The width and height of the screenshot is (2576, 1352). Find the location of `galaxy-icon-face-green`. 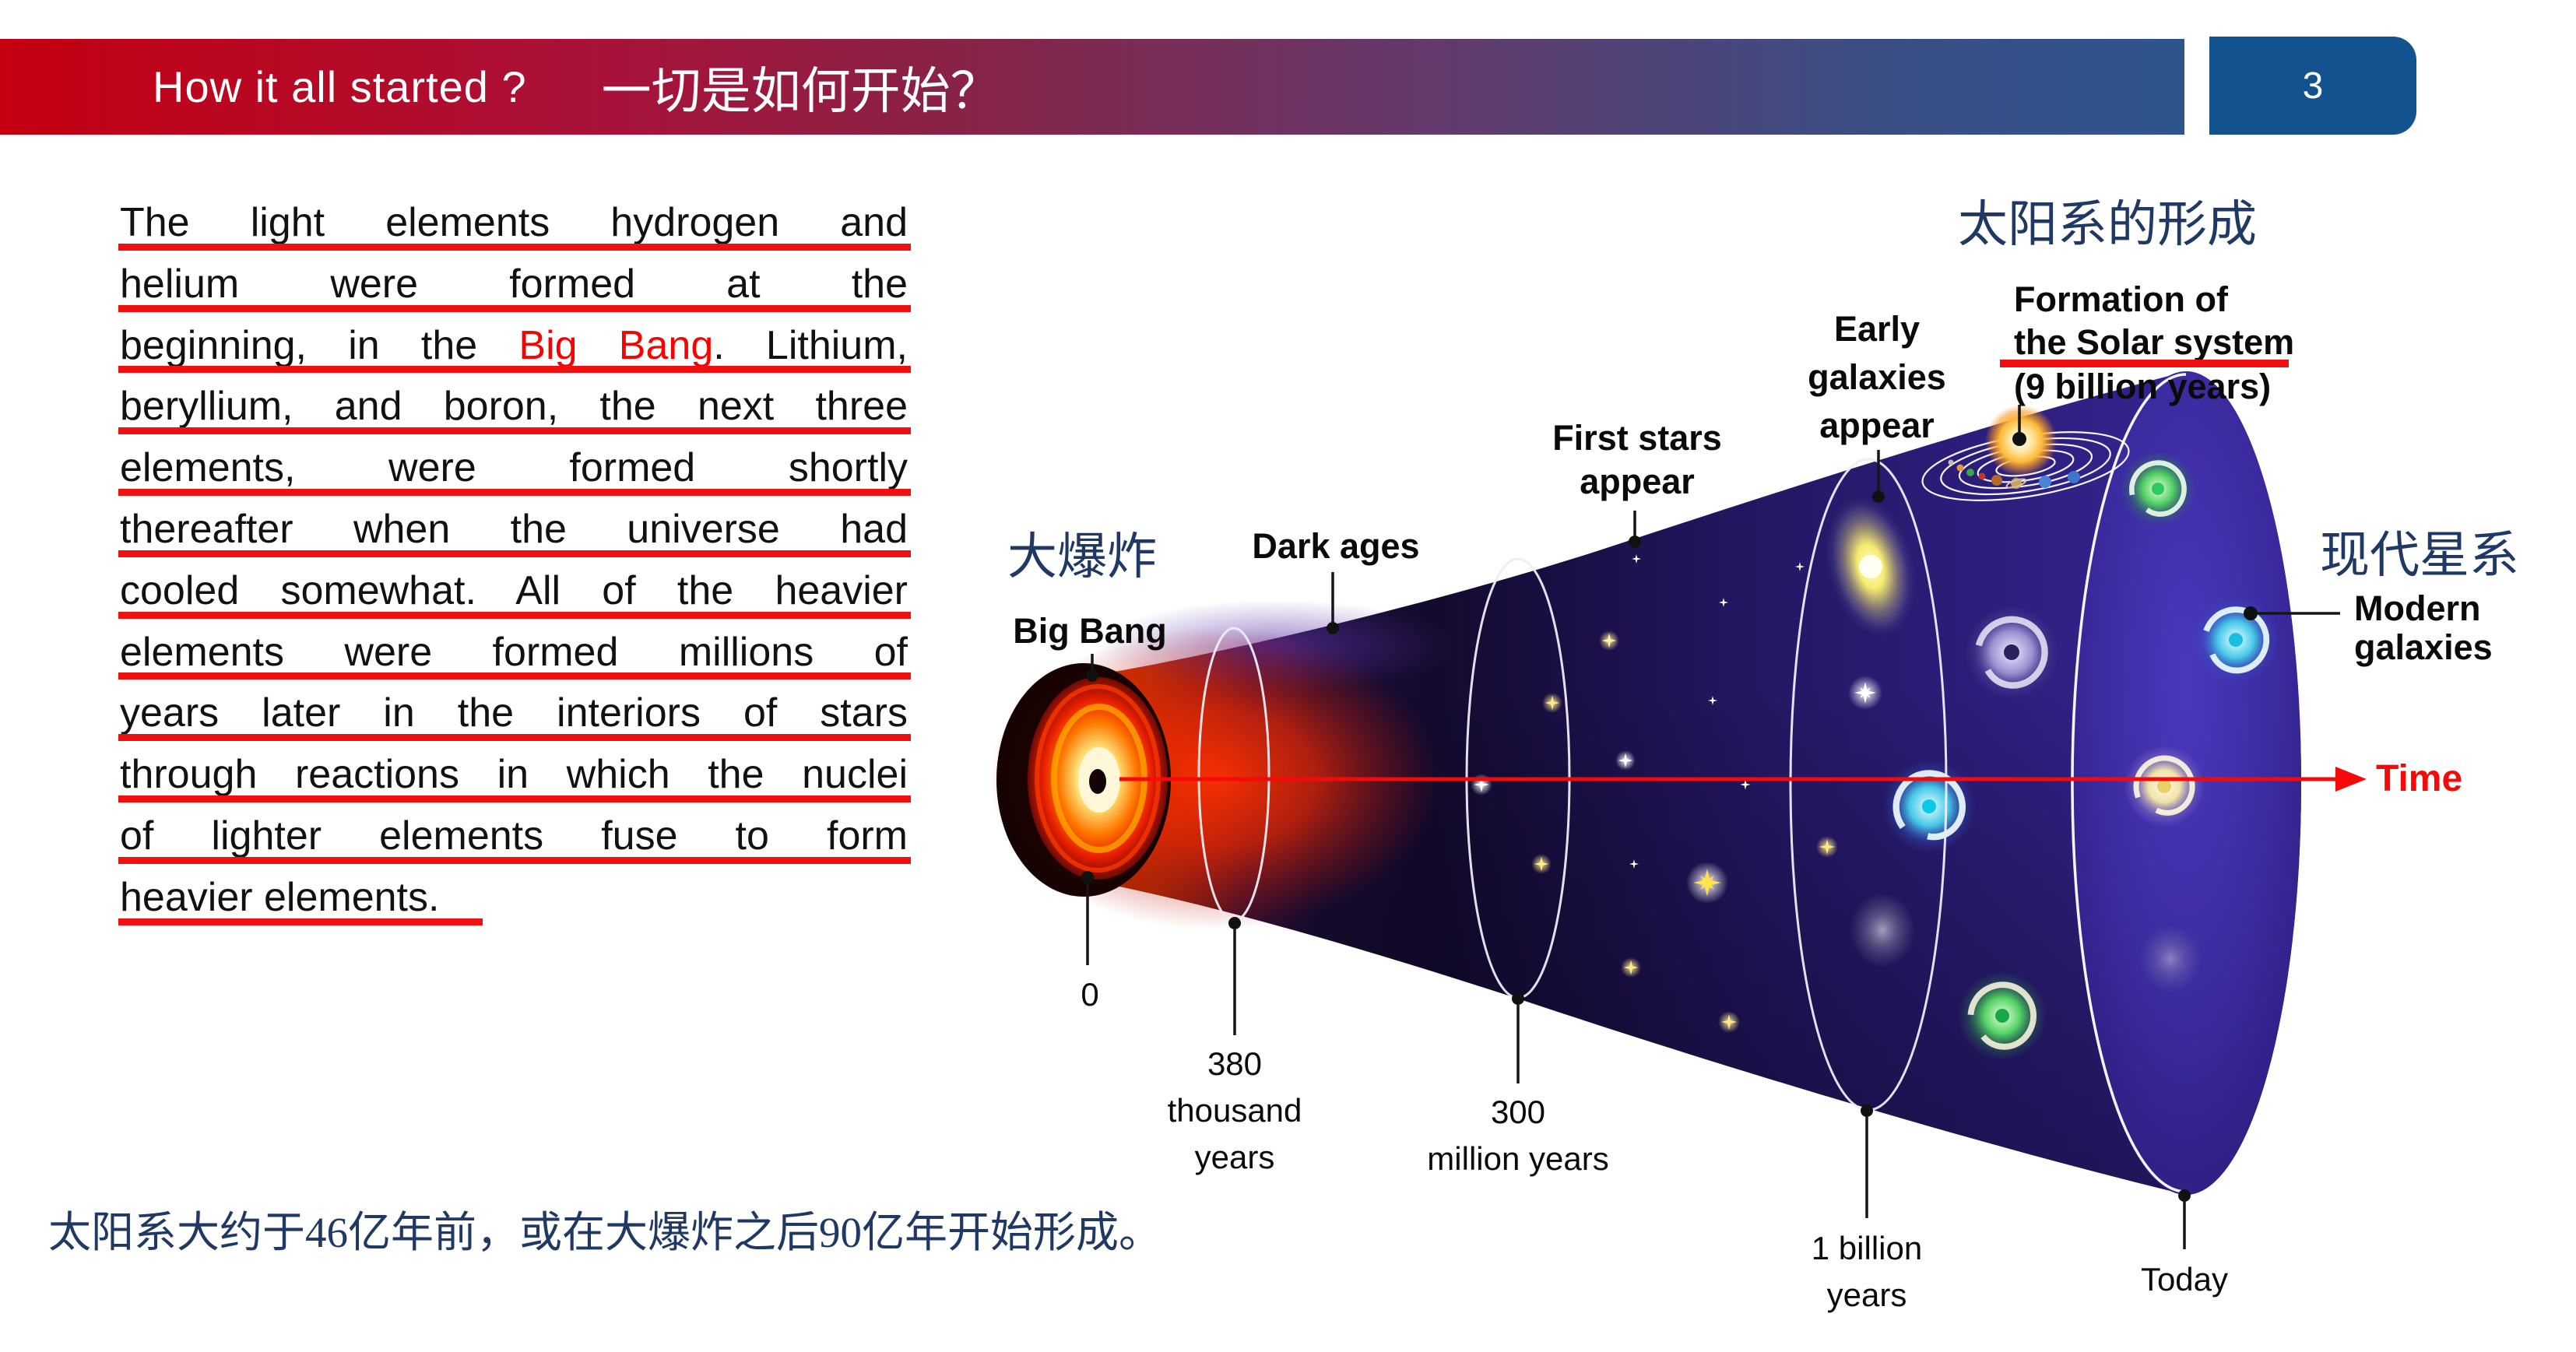

galaxy-icon-face-green is located at coordinates (2157, 488).